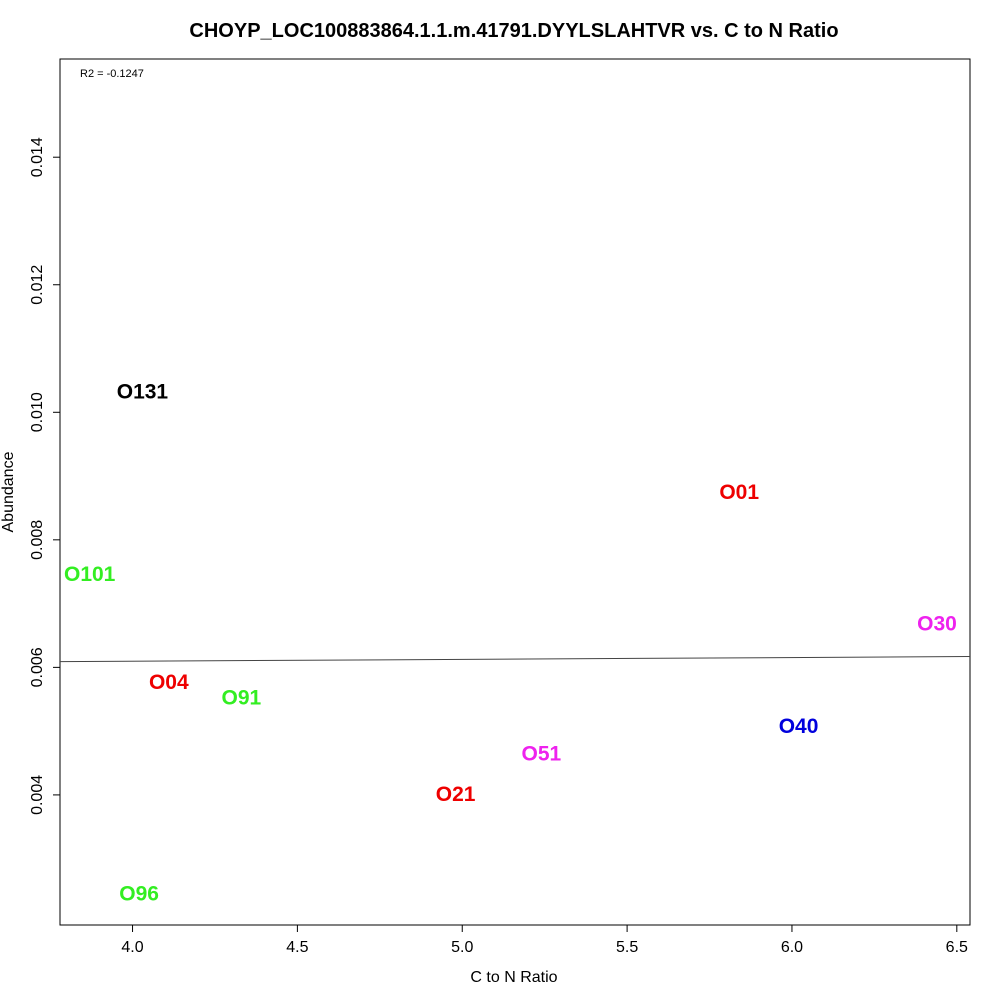  I want to click on y-tick-label: 0.004, so click(37, 795).